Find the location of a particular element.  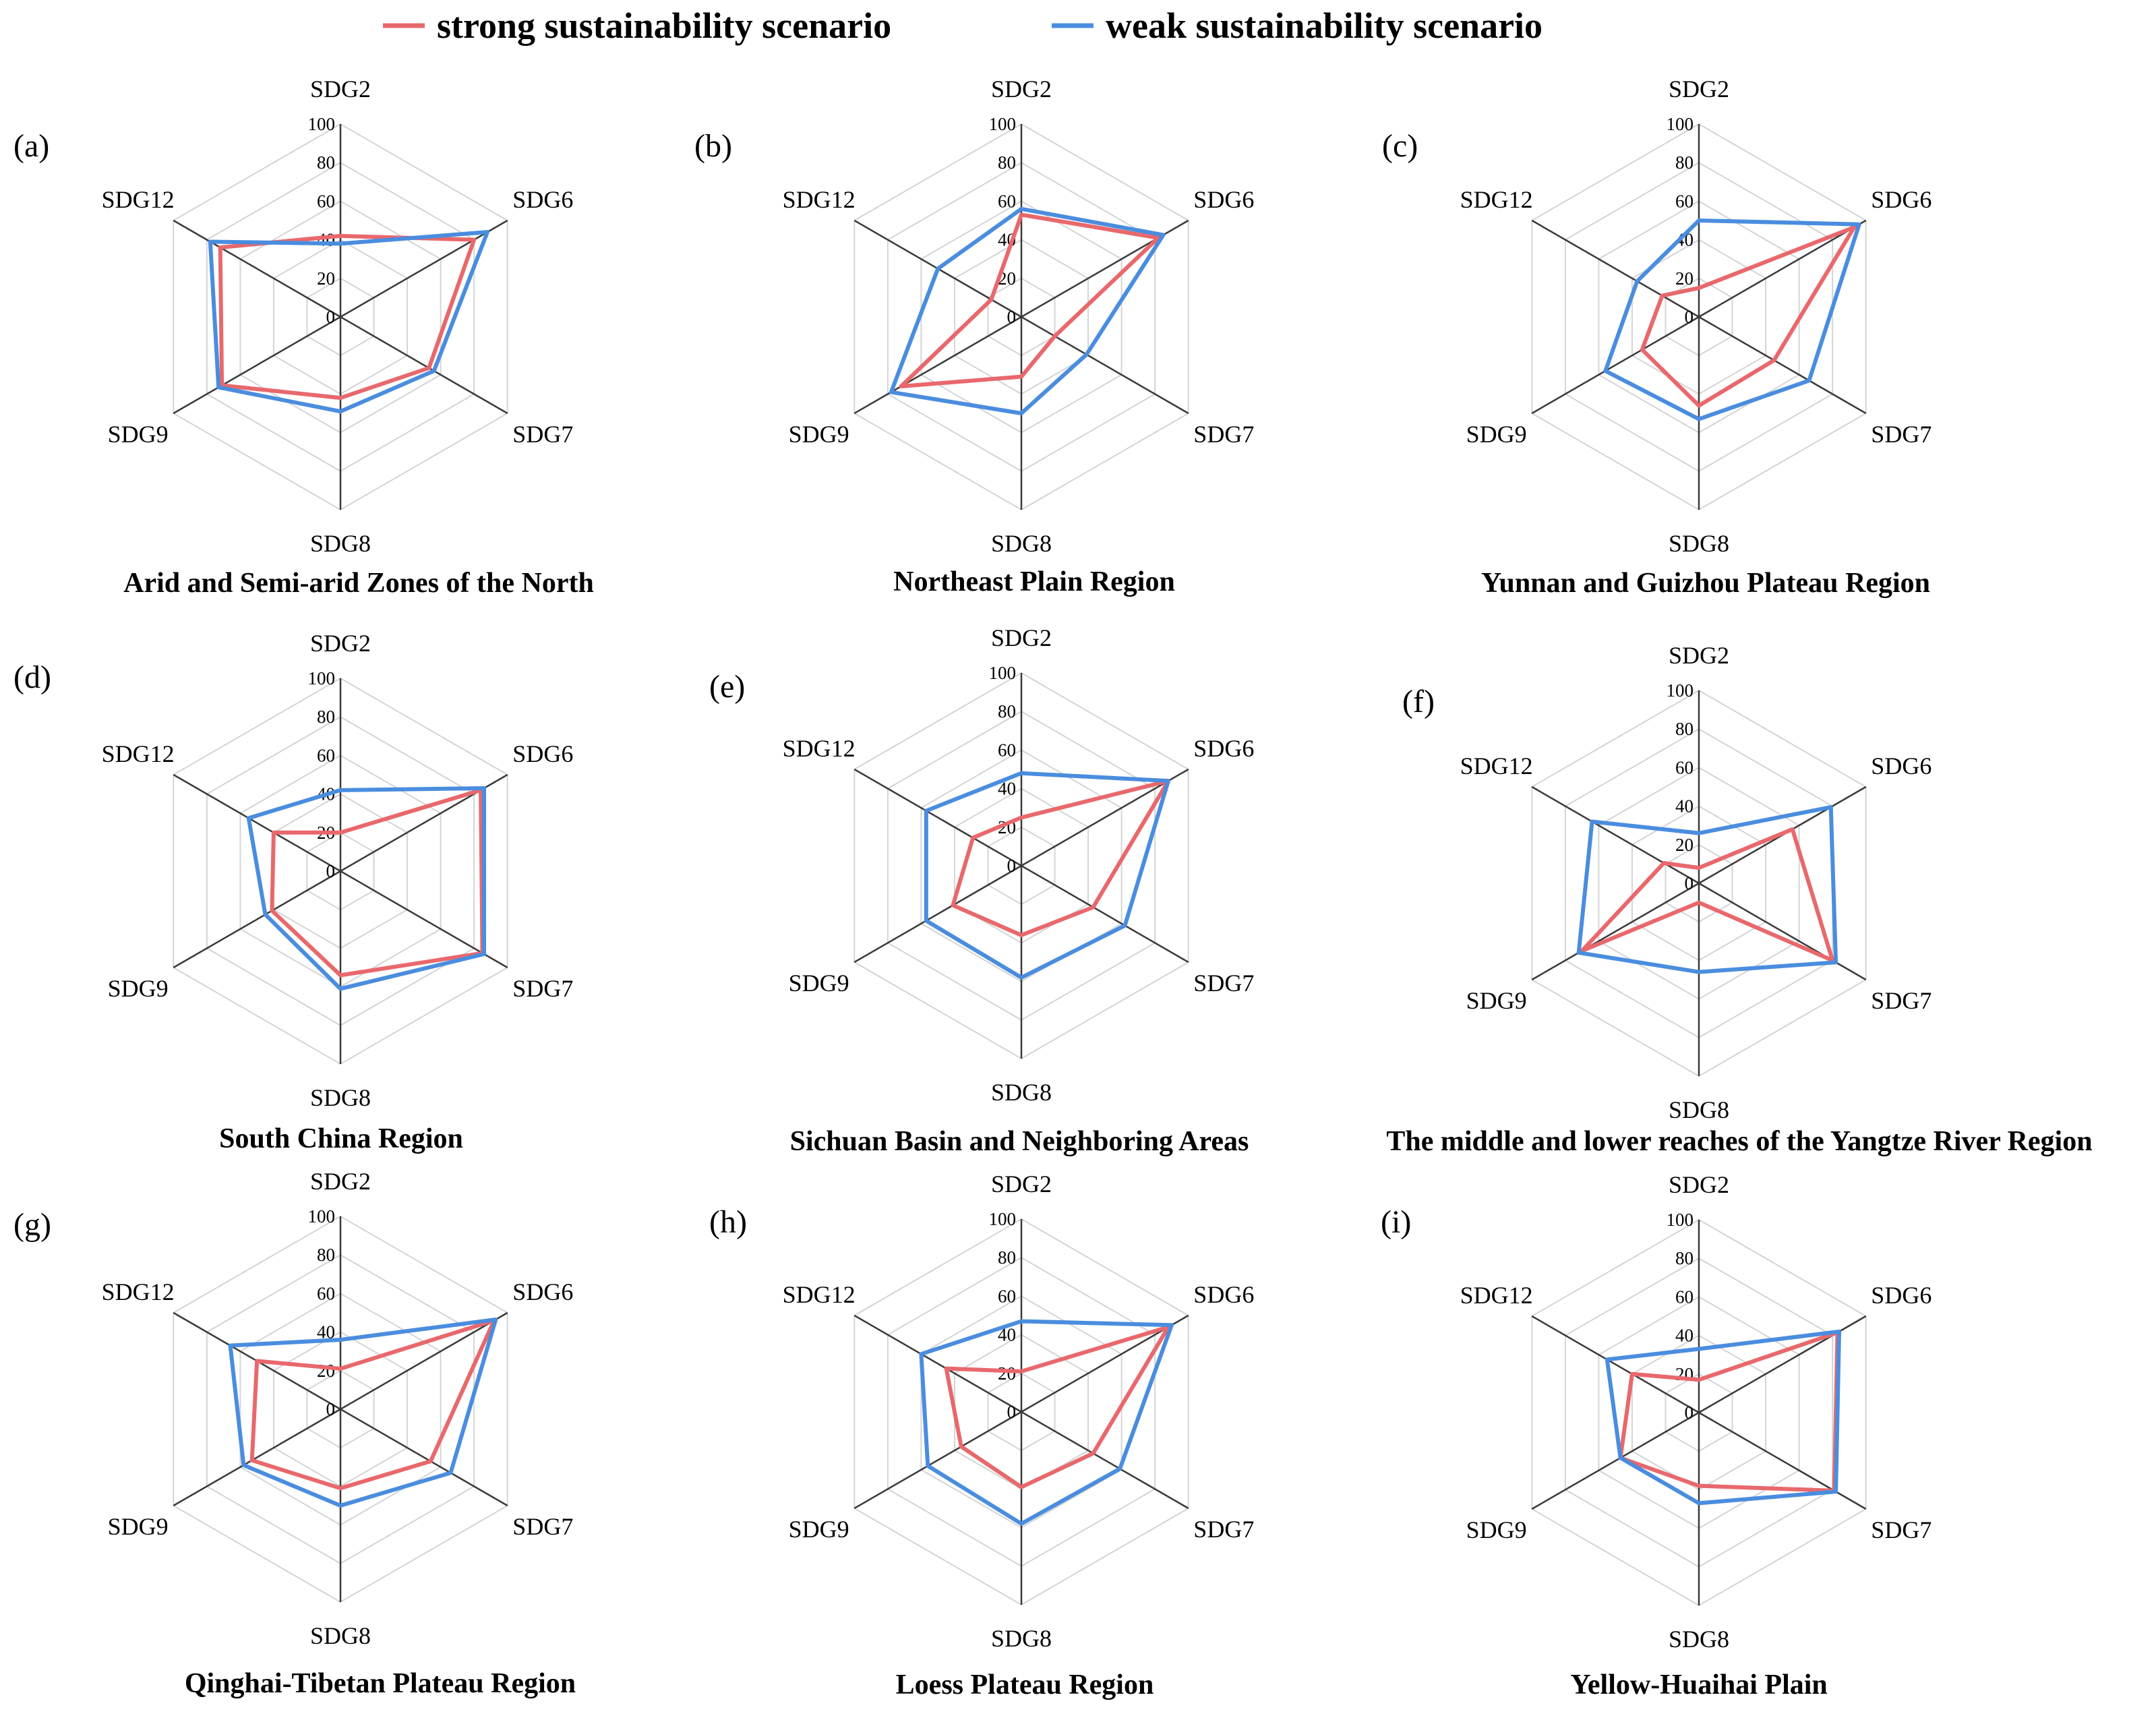

panel-title: Northeast Plain Region is located at coordinates (1034, 581).